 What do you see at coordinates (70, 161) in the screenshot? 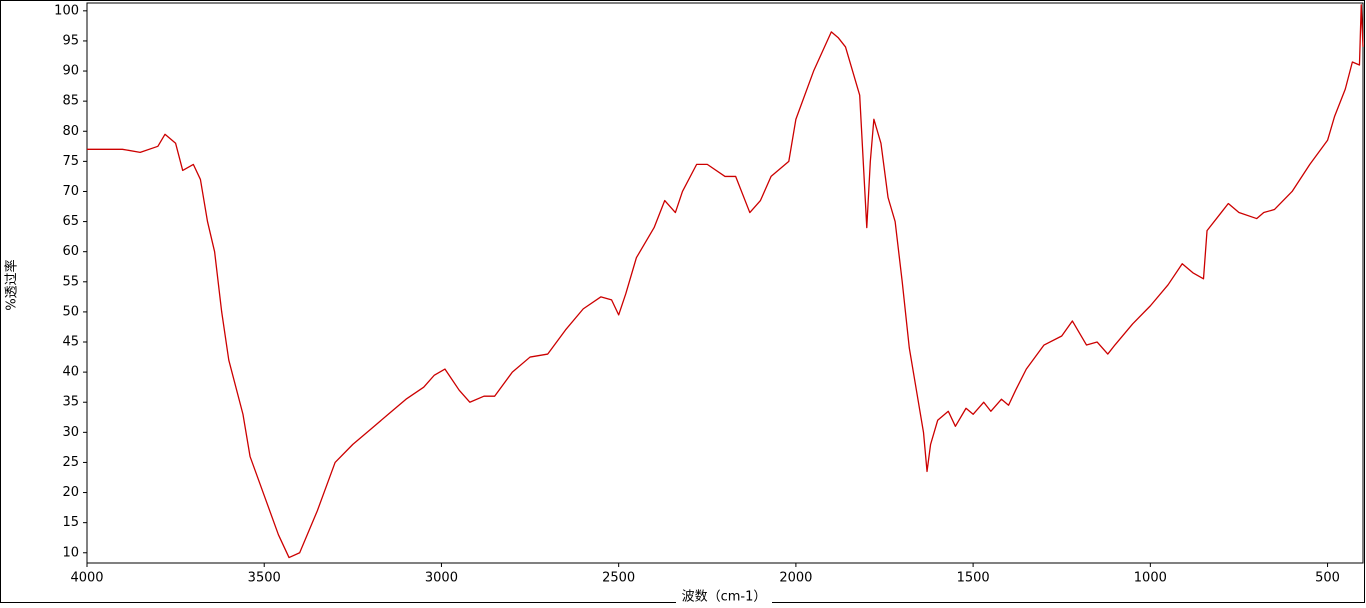
I see `y-tick-label: 75` at bounding box center [70, 161].